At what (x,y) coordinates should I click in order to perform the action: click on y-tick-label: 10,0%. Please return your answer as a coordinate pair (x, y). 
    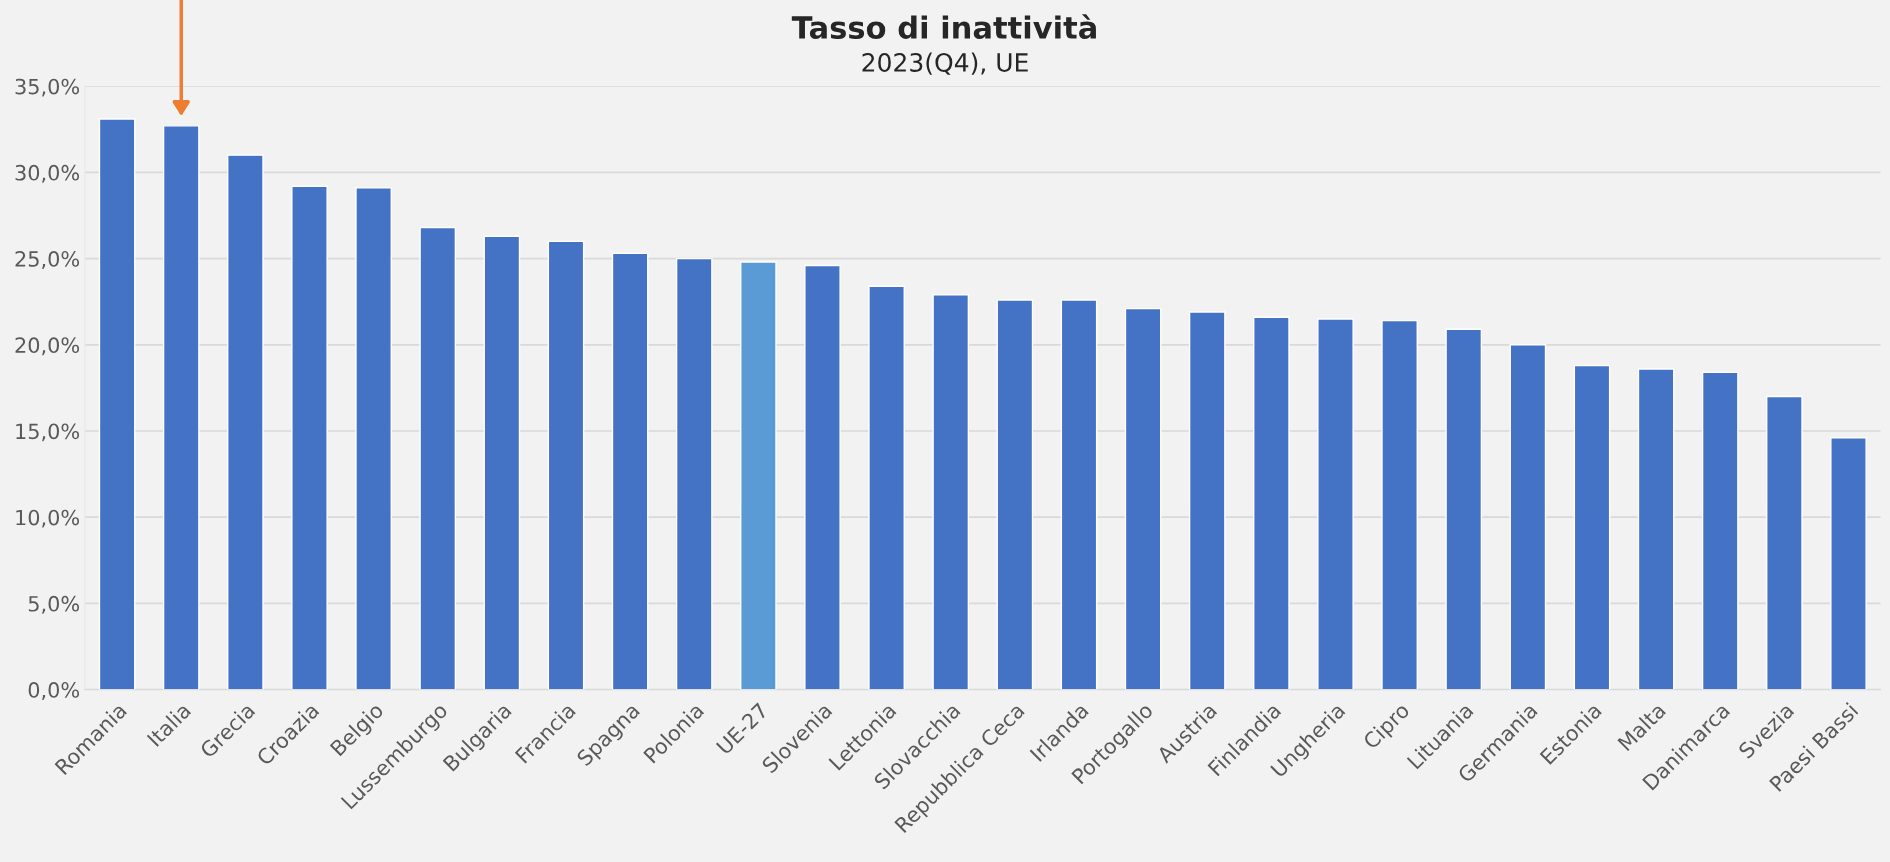
    Looking at the image, I should click on (48, 518).